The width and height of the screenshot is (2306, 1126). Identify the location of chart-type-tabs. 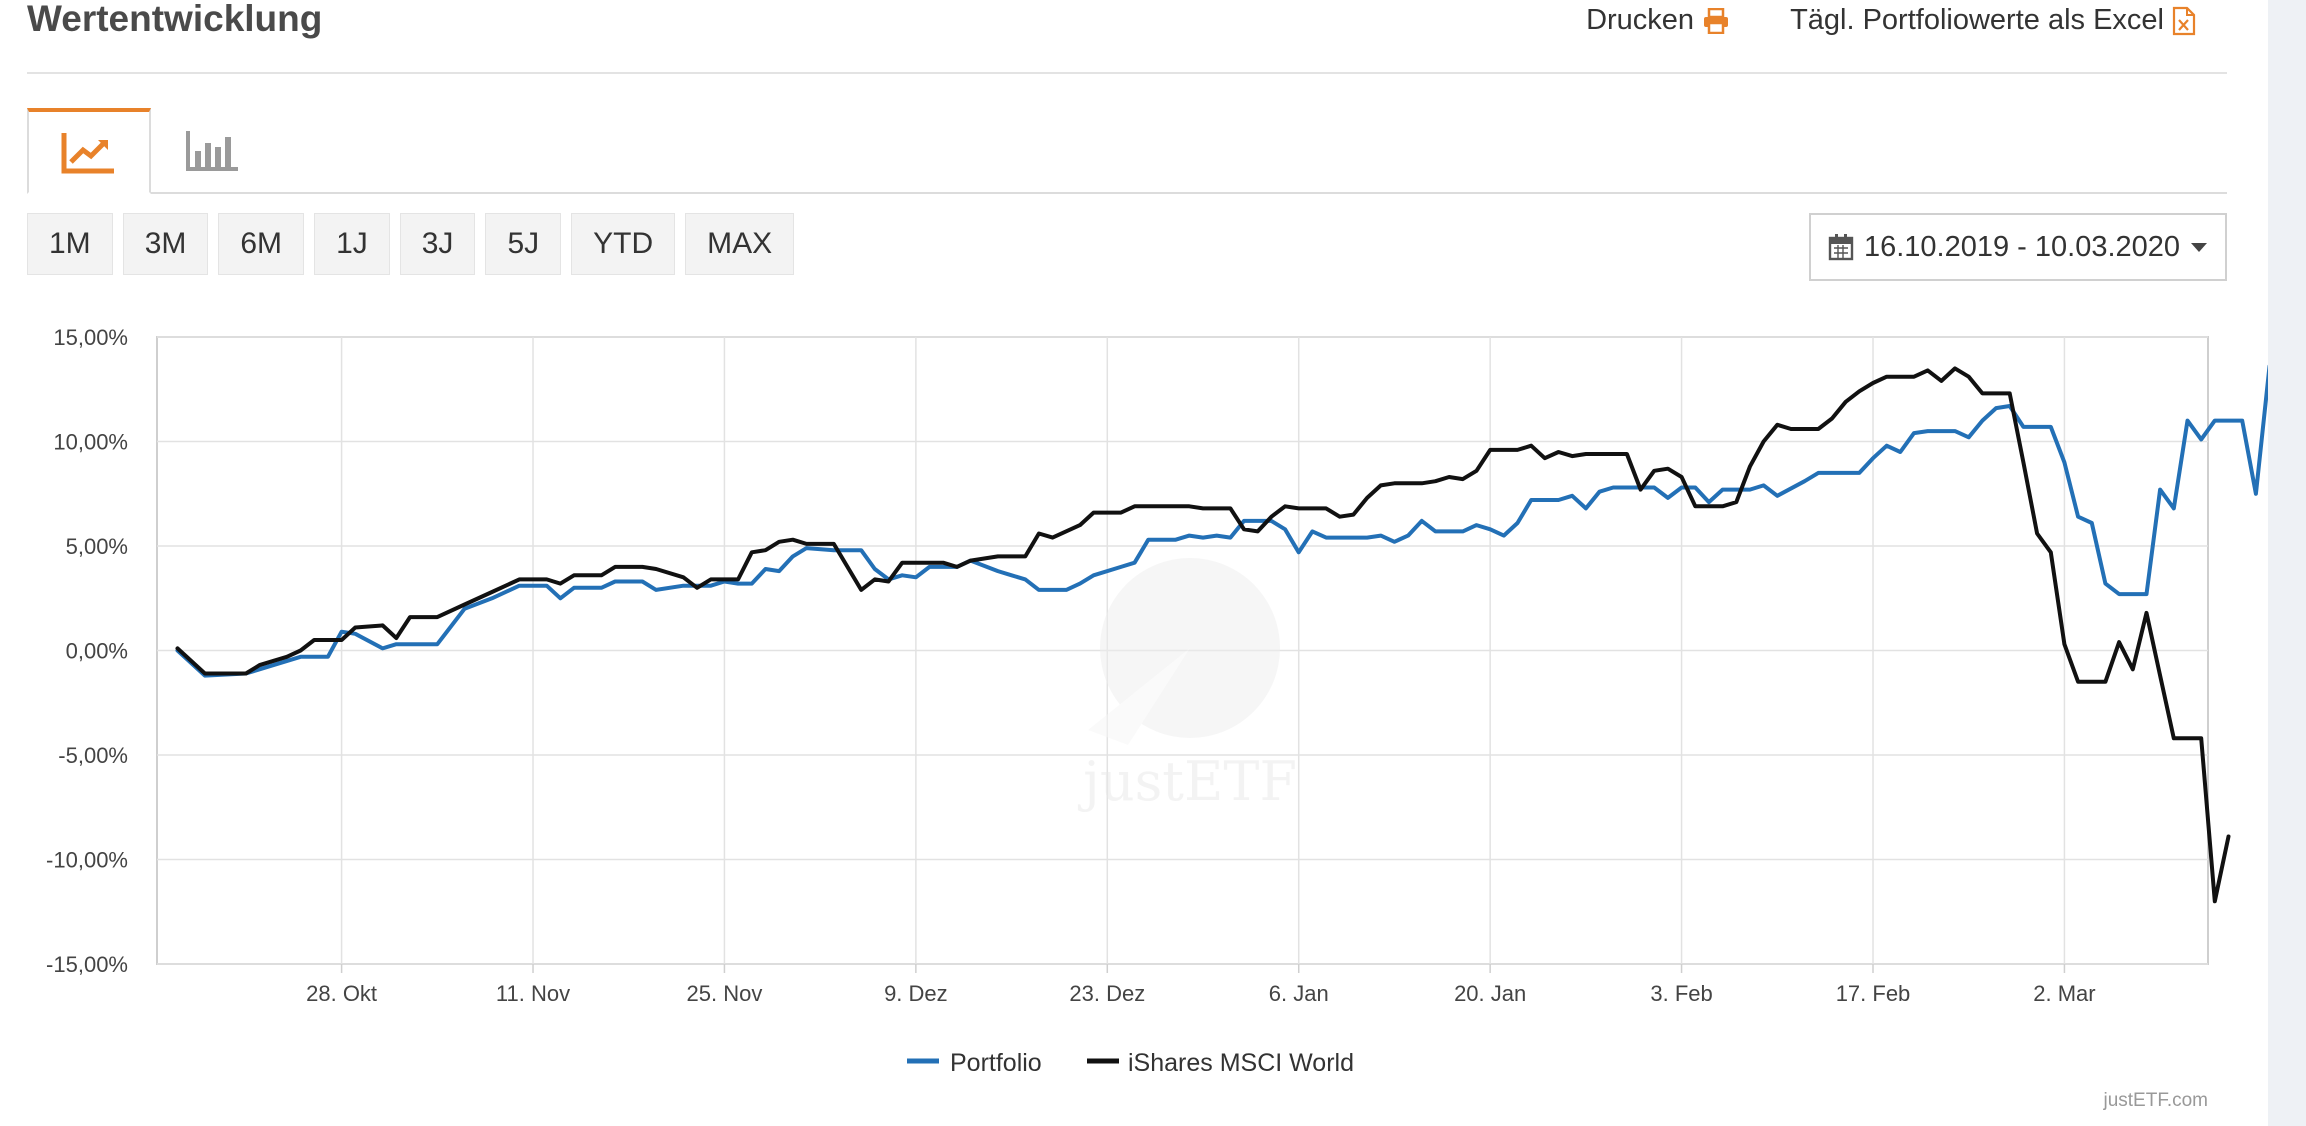
(1127, 151).